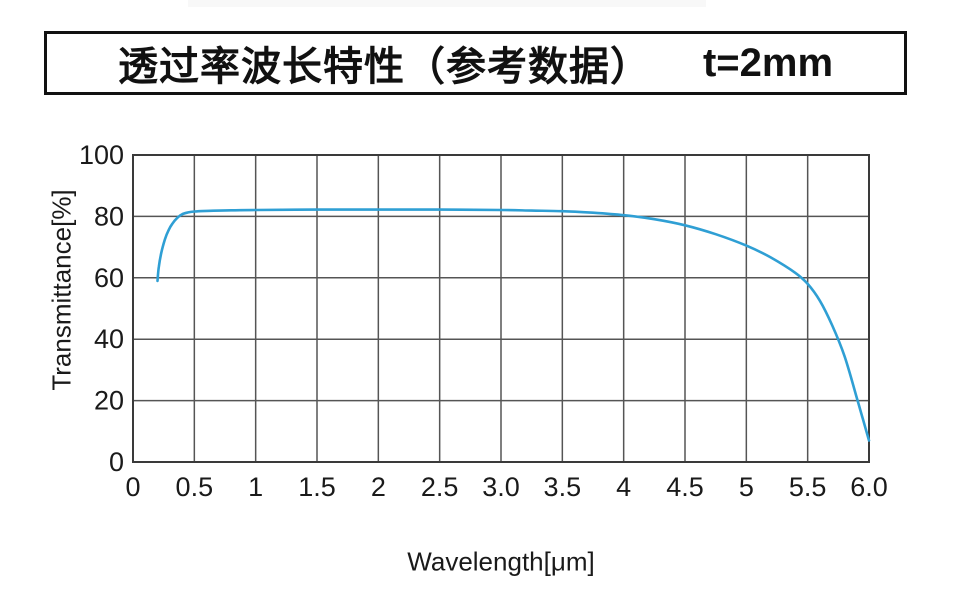  What do you see at coordinates (869, 487) in the screenshot?
I see `x-tick-label: 6.0` at bounding box center [869, 487].